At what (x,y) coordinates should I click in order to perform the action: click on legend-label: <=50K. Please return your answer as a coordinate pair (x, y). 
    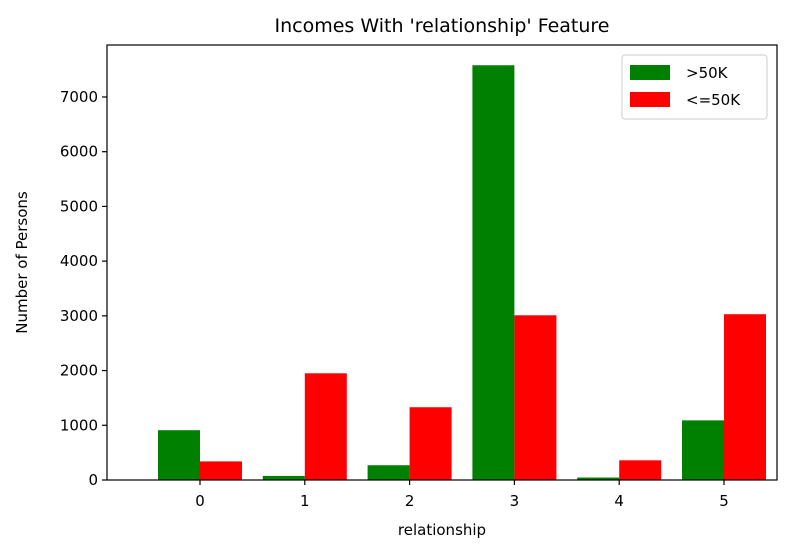
    Looking at the image, I should click on (713, 100).